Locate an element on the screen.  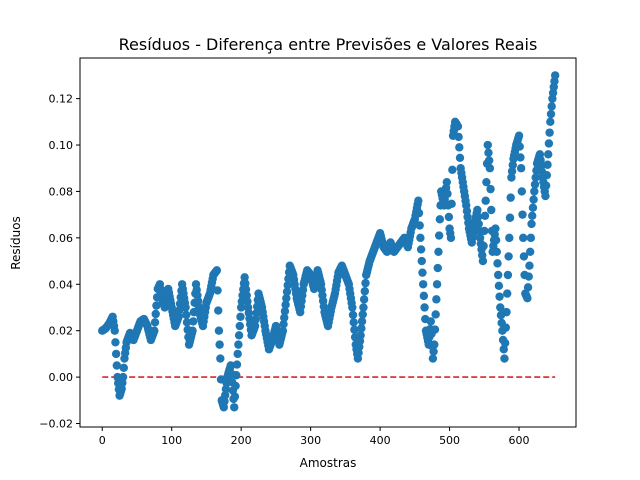
y-tick-label: 0.00 is located at coordinates (61, 377).